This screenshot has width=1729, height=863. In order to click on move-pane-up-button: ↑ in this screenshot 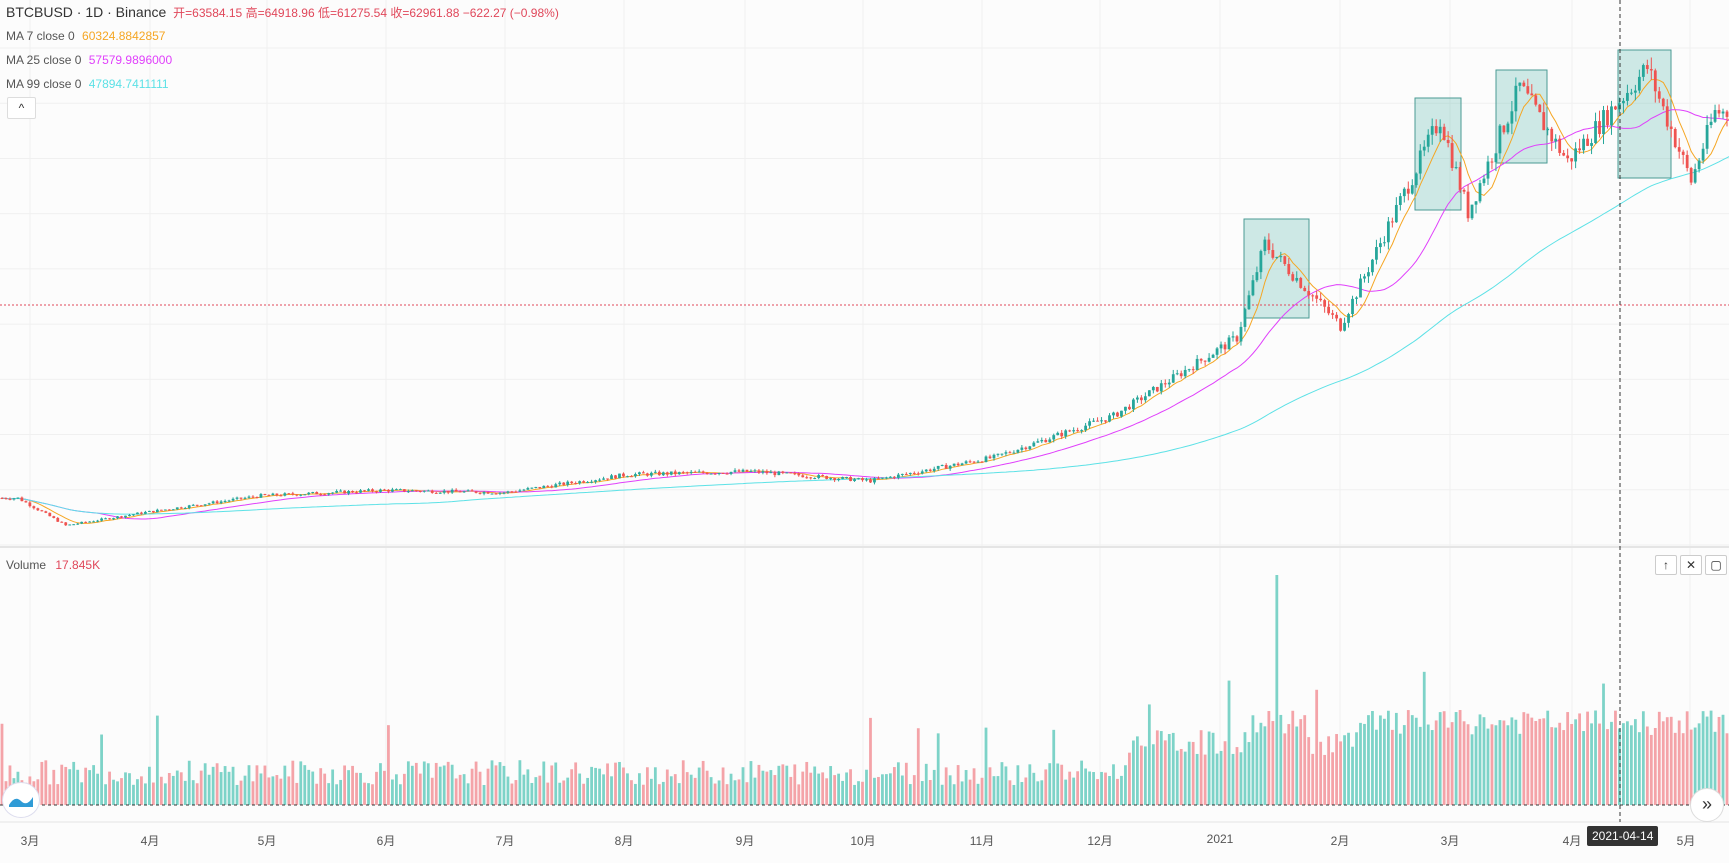, I will do `click(1666, 565)`.